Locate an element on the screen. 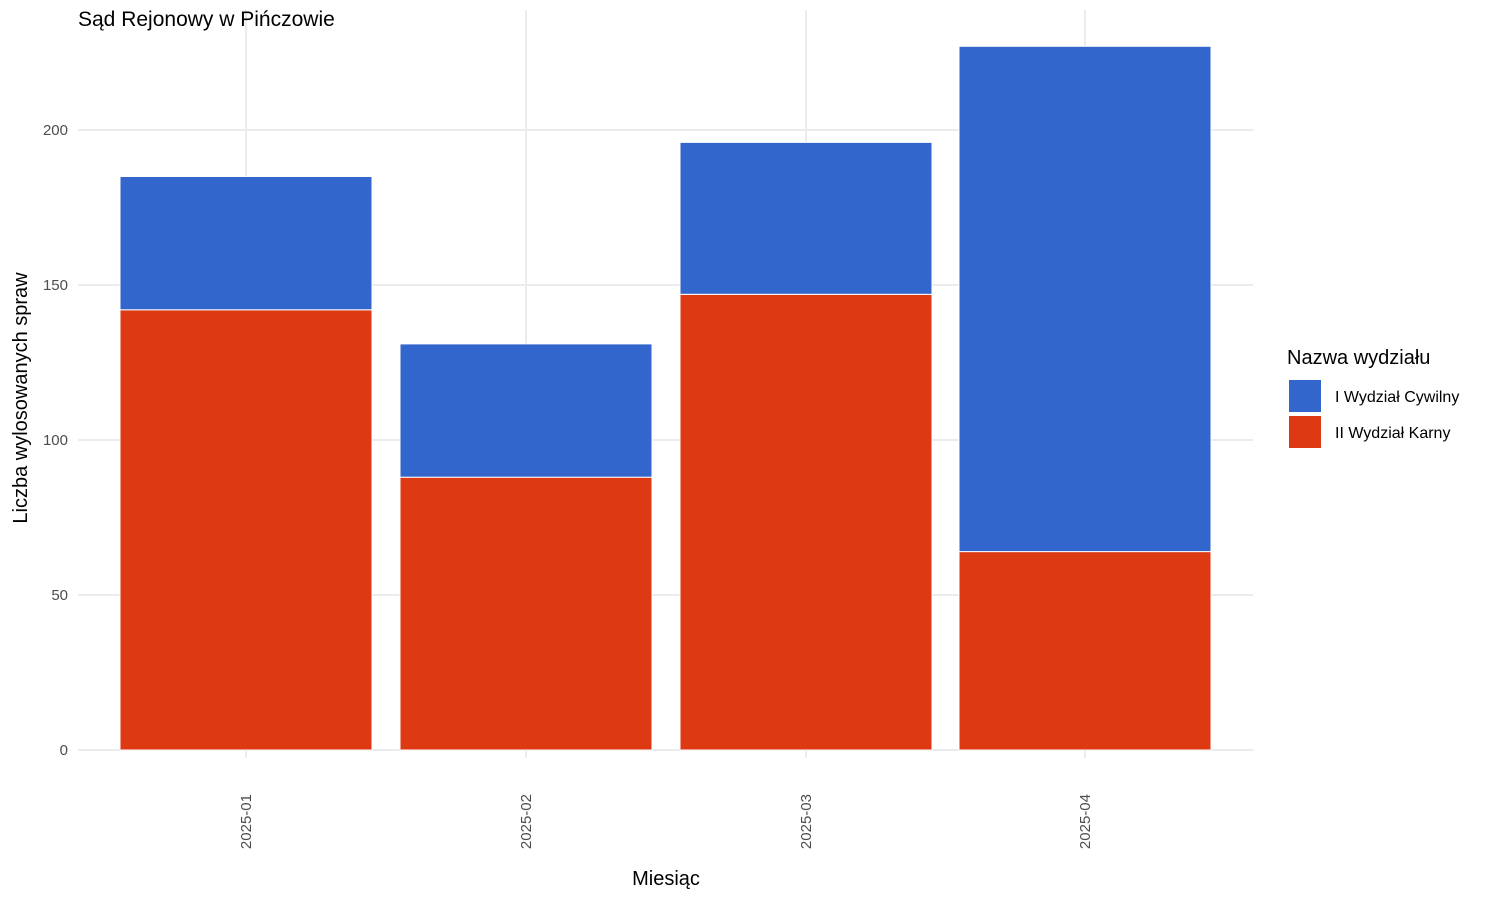 The height and width of the screenshot is (900, 1500). x-tick-label-1: 2025-02 is located at coordinates (526, 821).